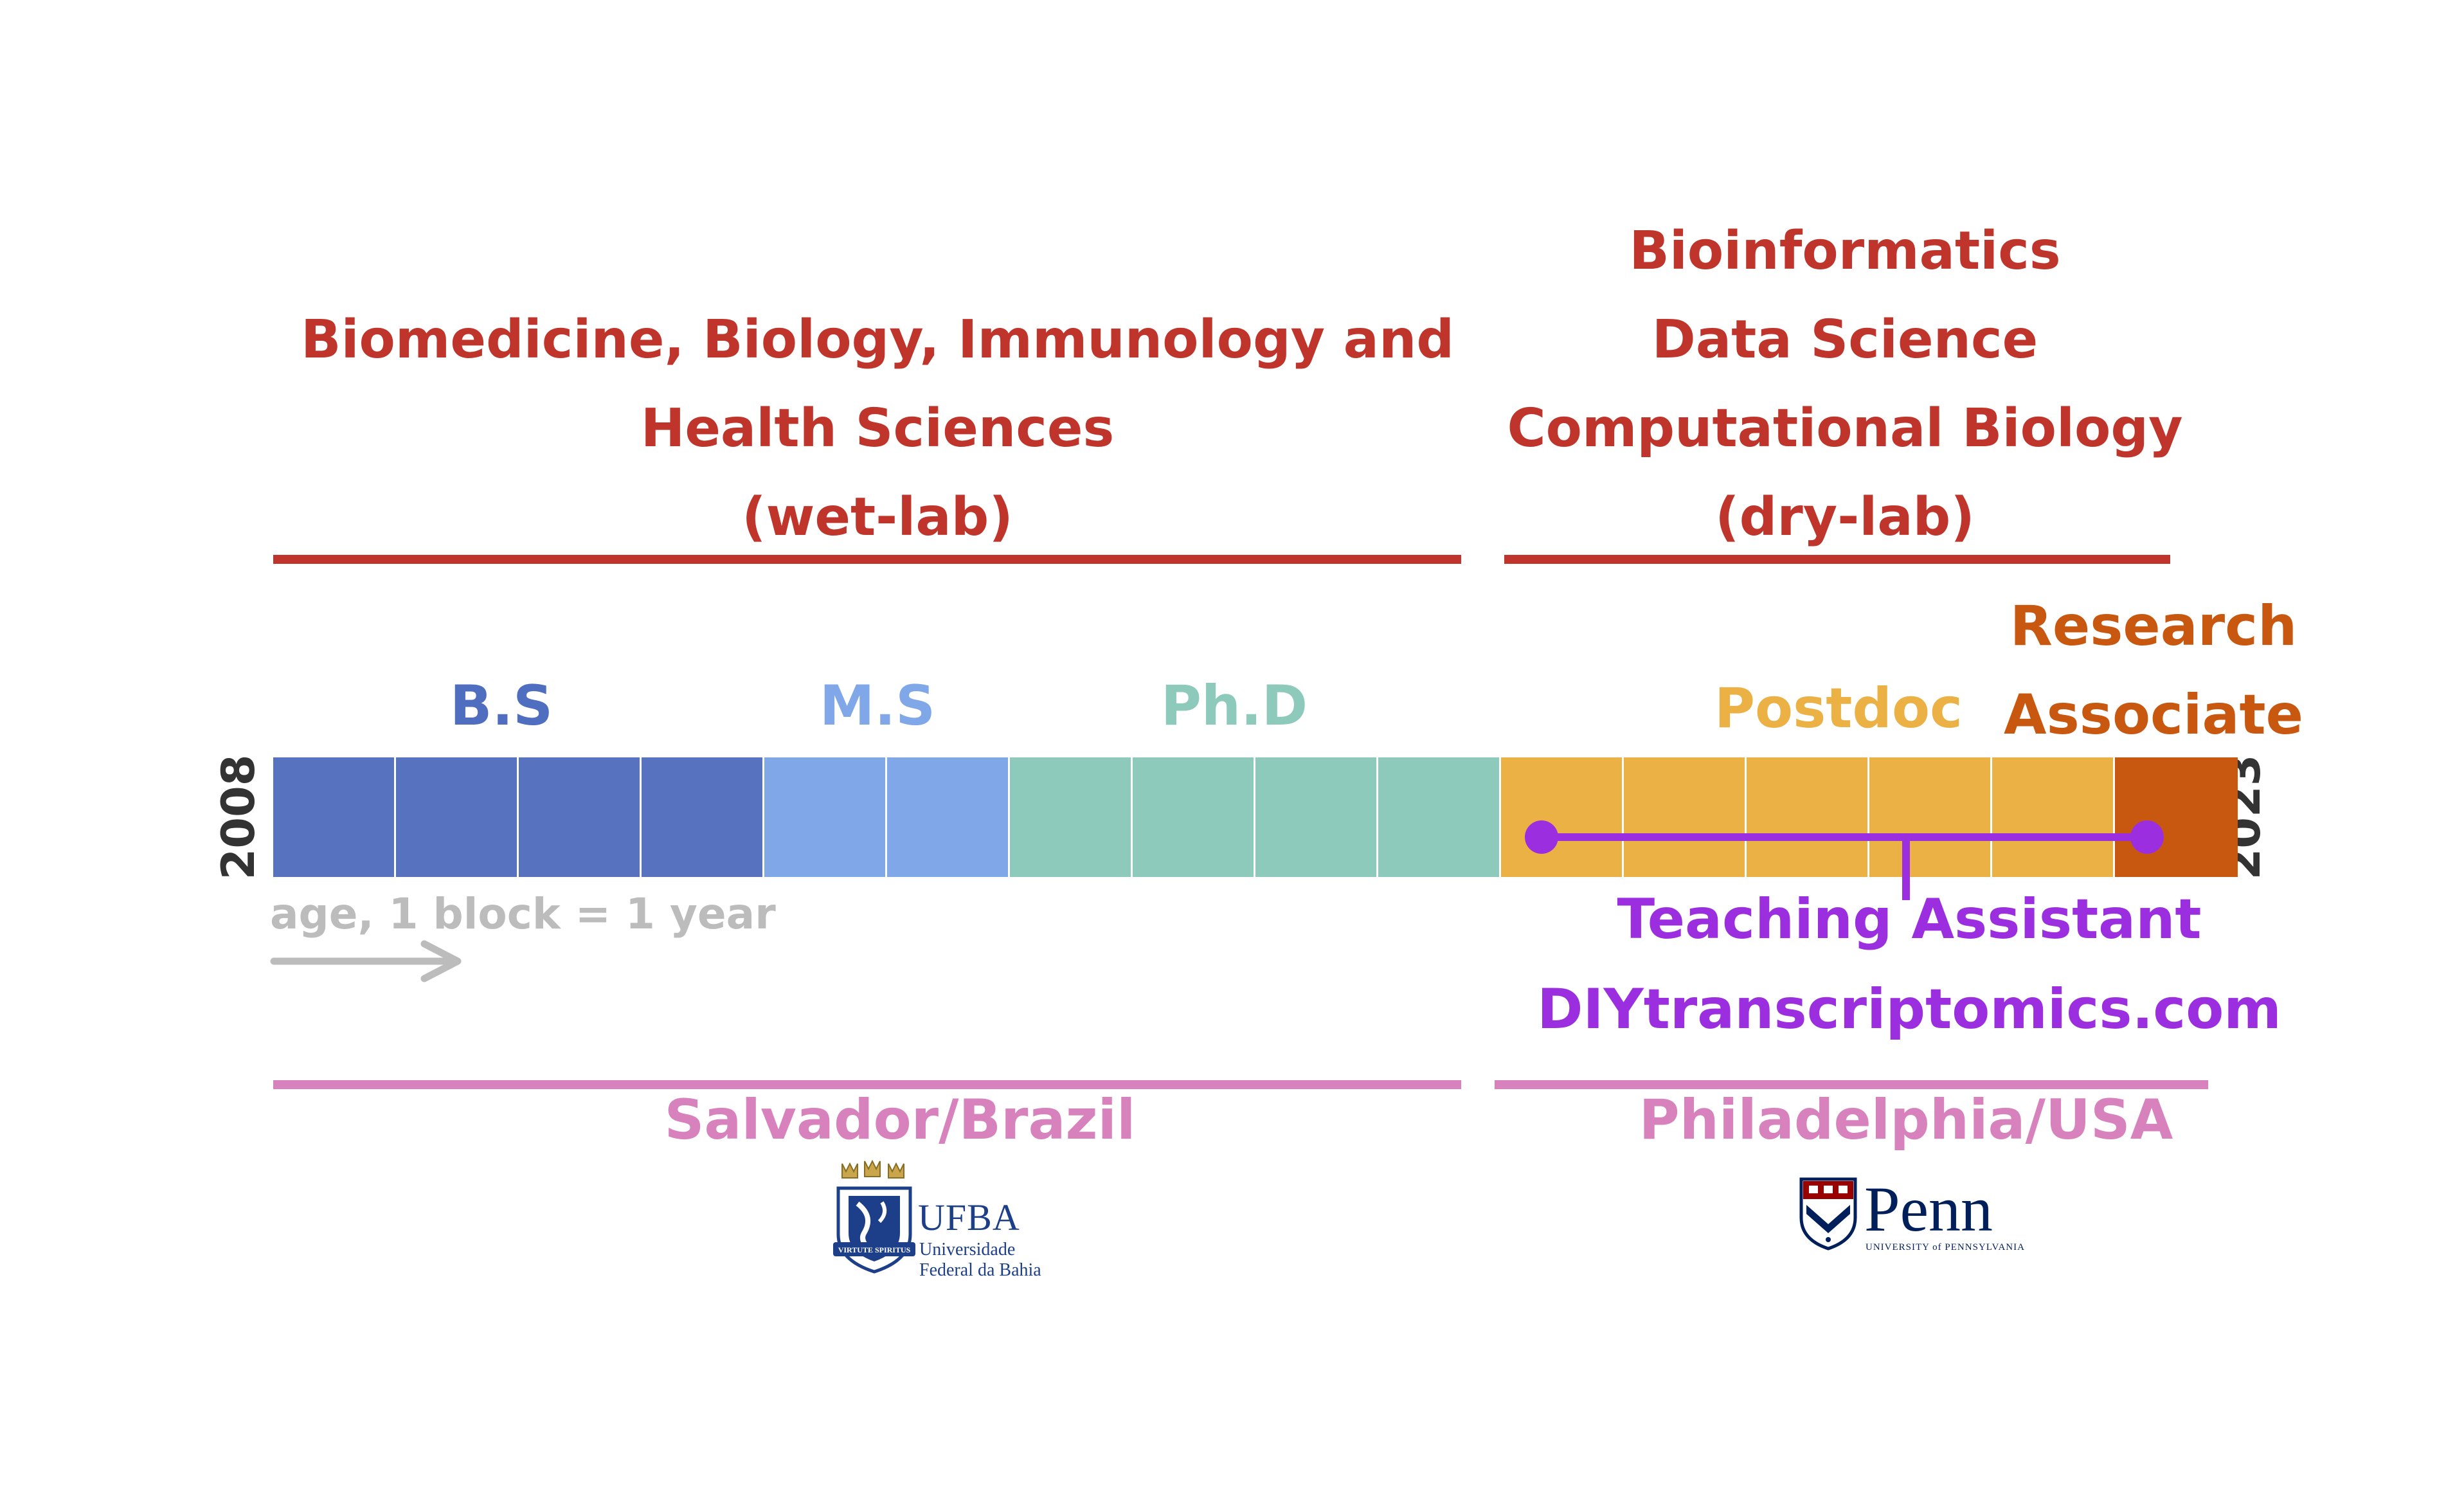 The image size is (2464, 1500). Describe the element at coordinates (1909, 1009) in the screenshot. I see `teaching-assistant-link: DIYtranscriptomics.com` at that location.